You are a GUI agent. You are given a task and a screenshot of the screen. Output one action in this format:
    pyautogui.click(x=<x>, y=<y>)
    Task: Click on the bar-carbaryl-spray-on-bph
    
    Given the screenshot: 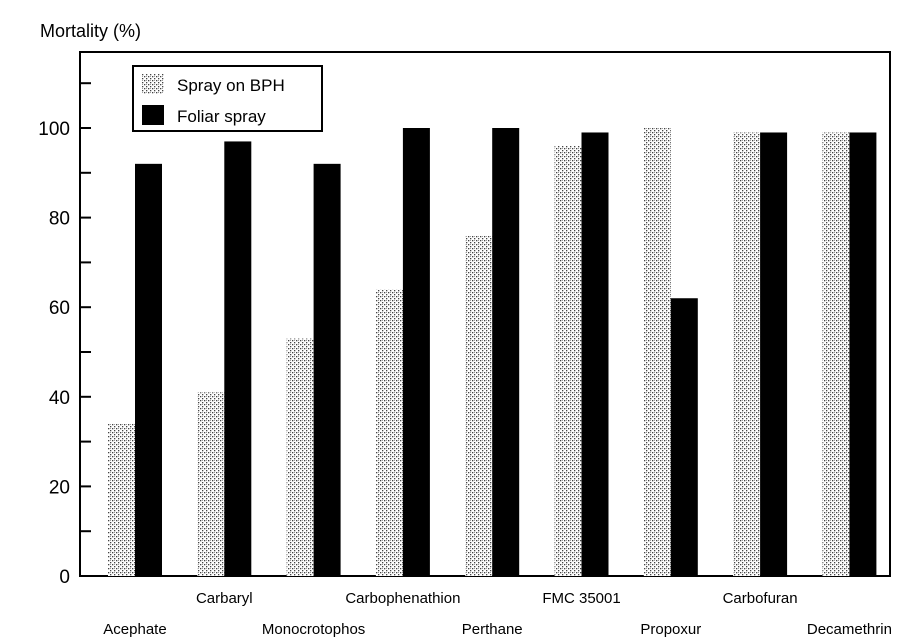 What is the action you would take?
    pyautogui.click(x=211, y=484)
    